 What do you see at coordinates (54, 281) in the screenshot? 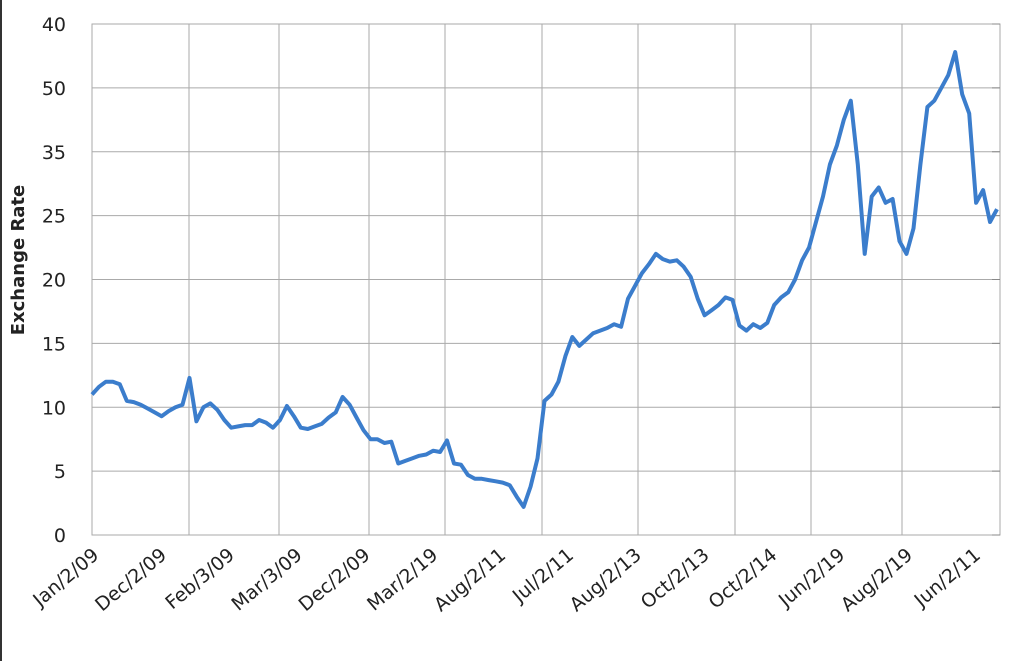
I see `y-tick-label: 20` at bounding box center [54, 281].